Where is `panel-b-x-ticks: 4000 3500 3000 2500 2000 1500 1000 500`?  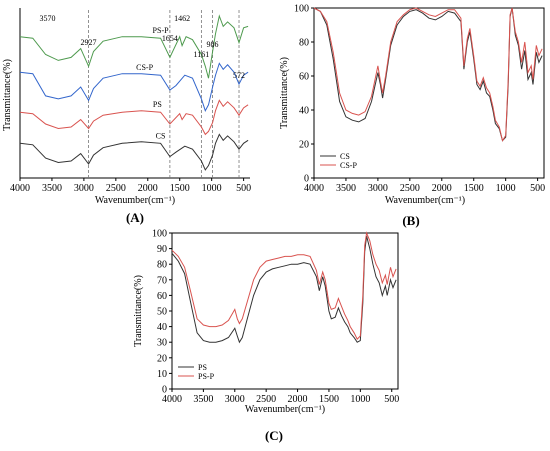 panel-b-x-ticks: 4000 3500 3000 2500 2000 1500 1000 500 is located at coordinates (424, 186).